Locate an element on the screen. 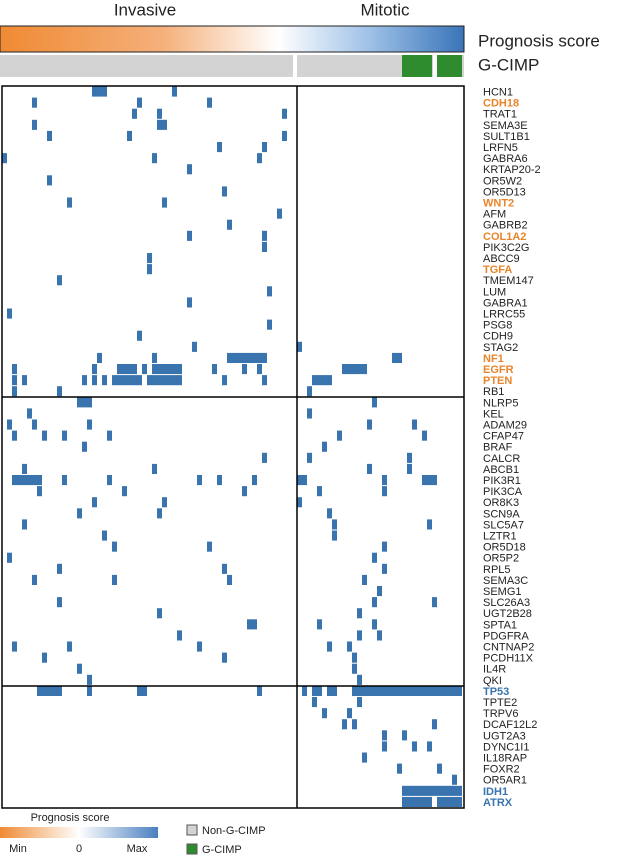 This screenshot has height=855, width=625. gene-label: WNT2 is located at coordinates (498, 203).